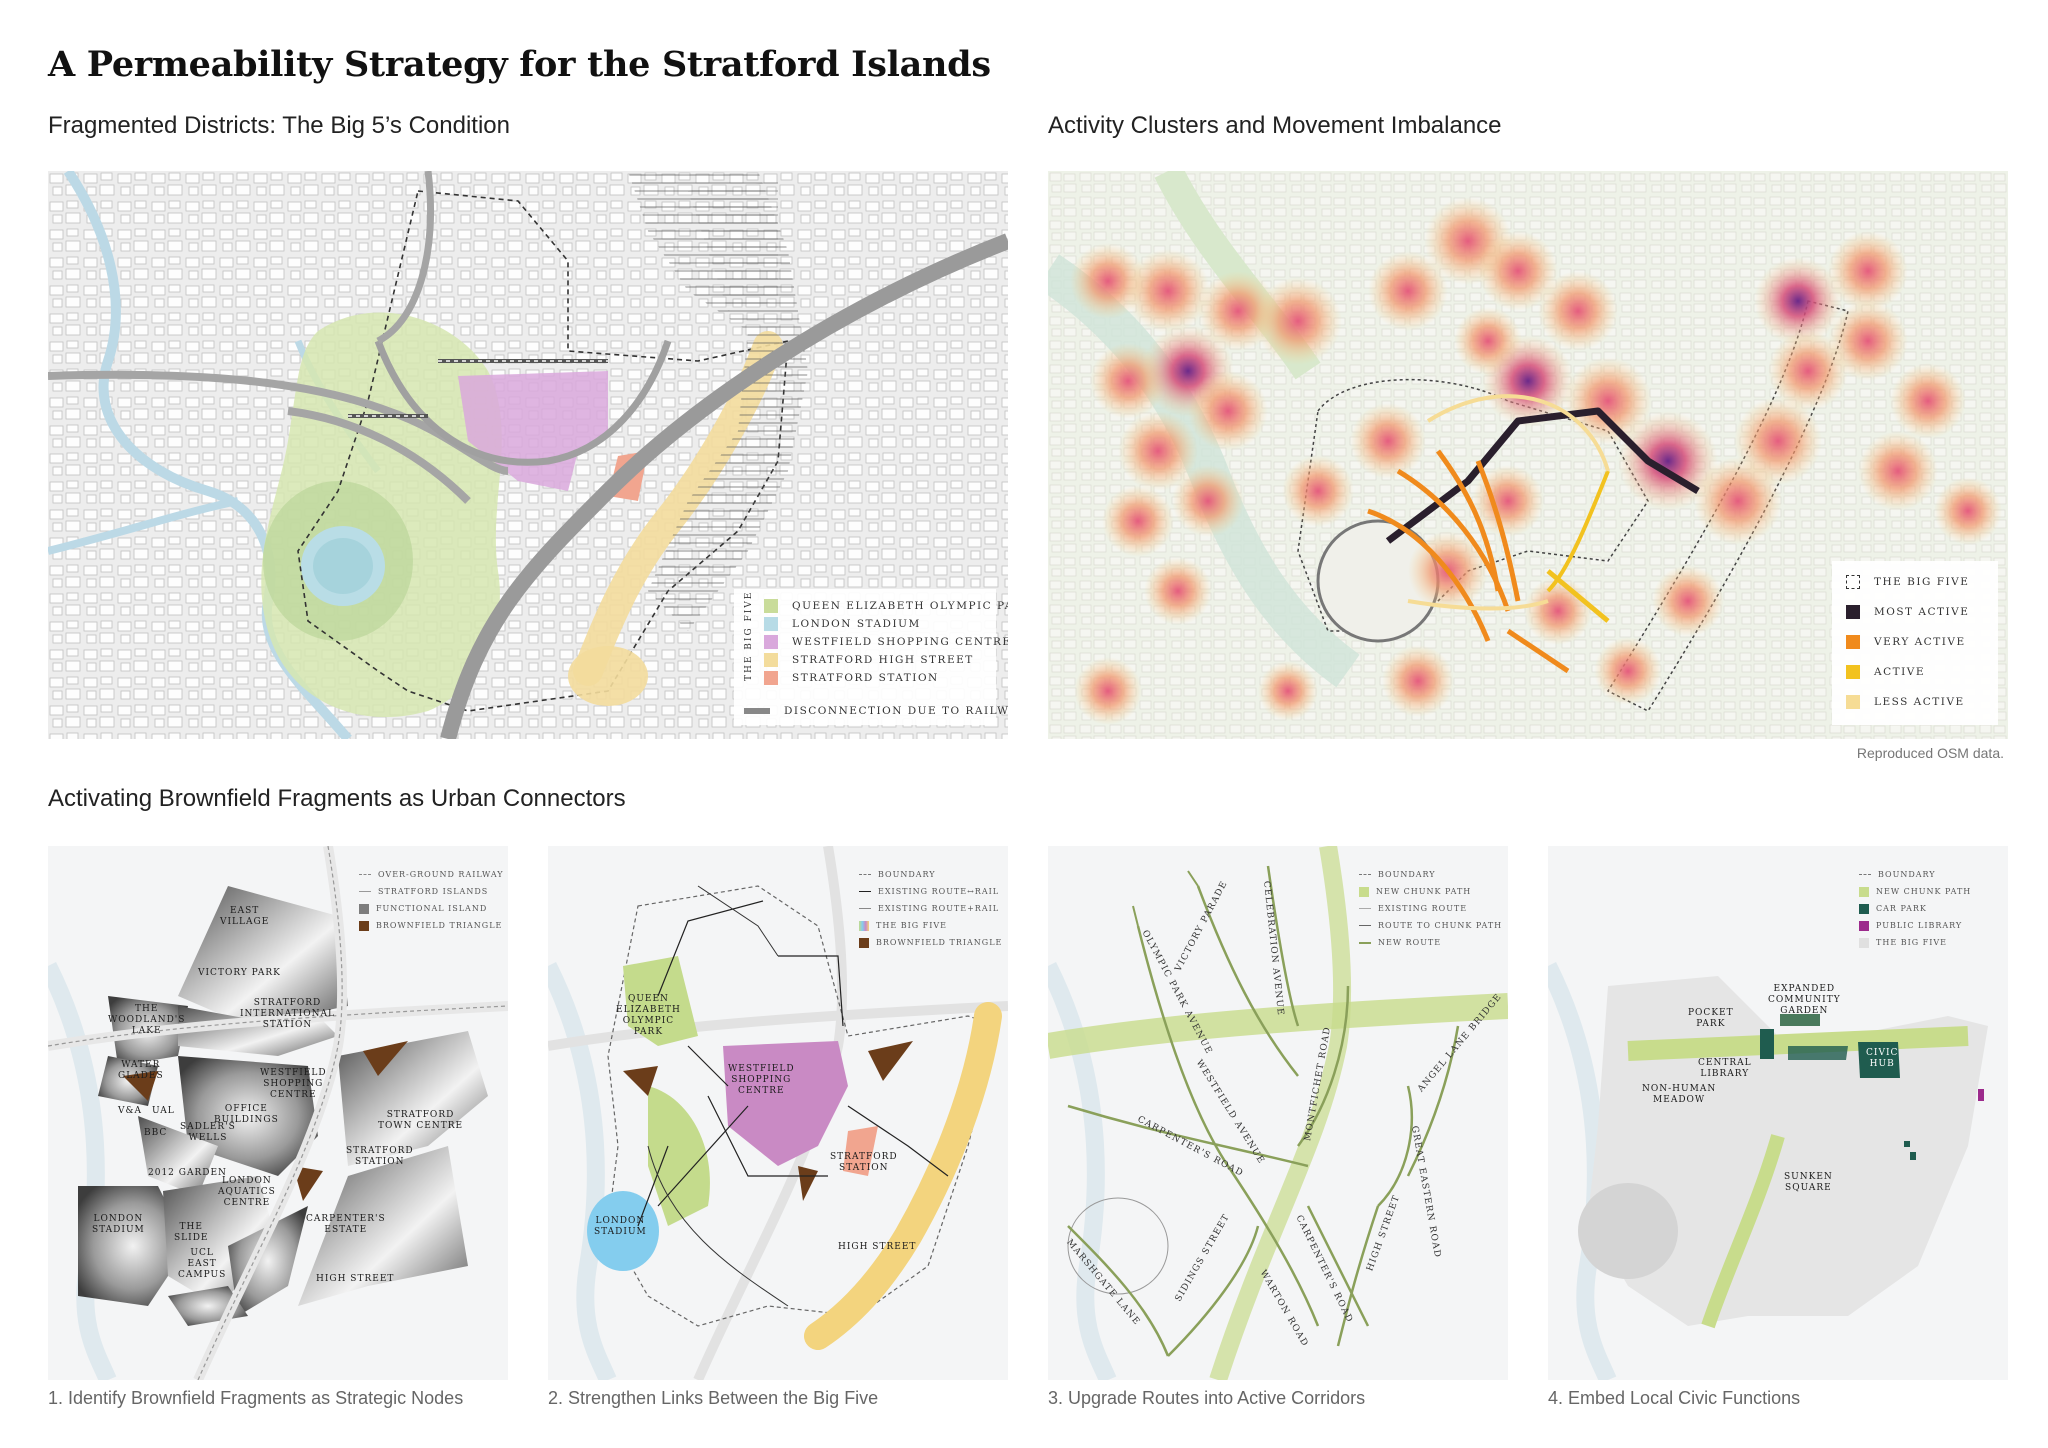 Image resolution: width=2048 pixels, height=1448 pixels. What do you see at coordinates (930, 908) in the screenshot?
I see `legend-item: EXISTING ROUTE+RAIL` at bounding box center [930, 908].